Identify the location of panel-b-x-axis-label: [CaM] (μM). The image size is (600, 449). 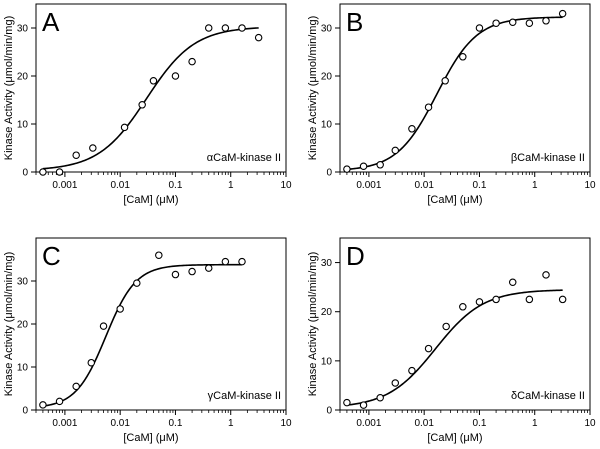
(454, 200).